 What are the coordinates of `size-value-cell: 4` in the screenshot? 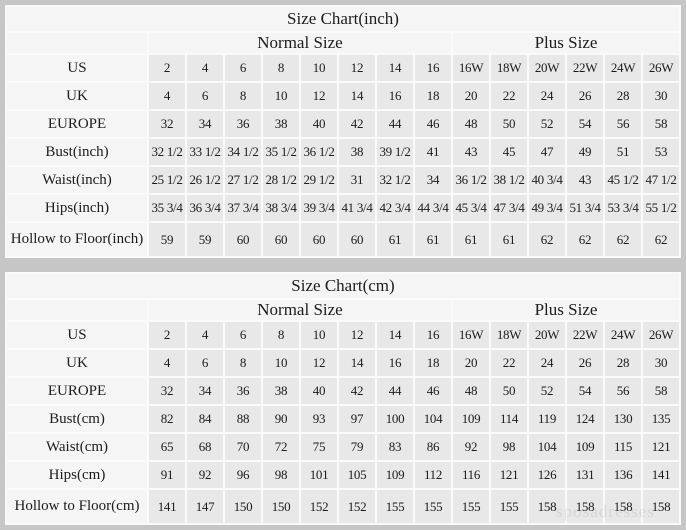 It's located at (205, 335).